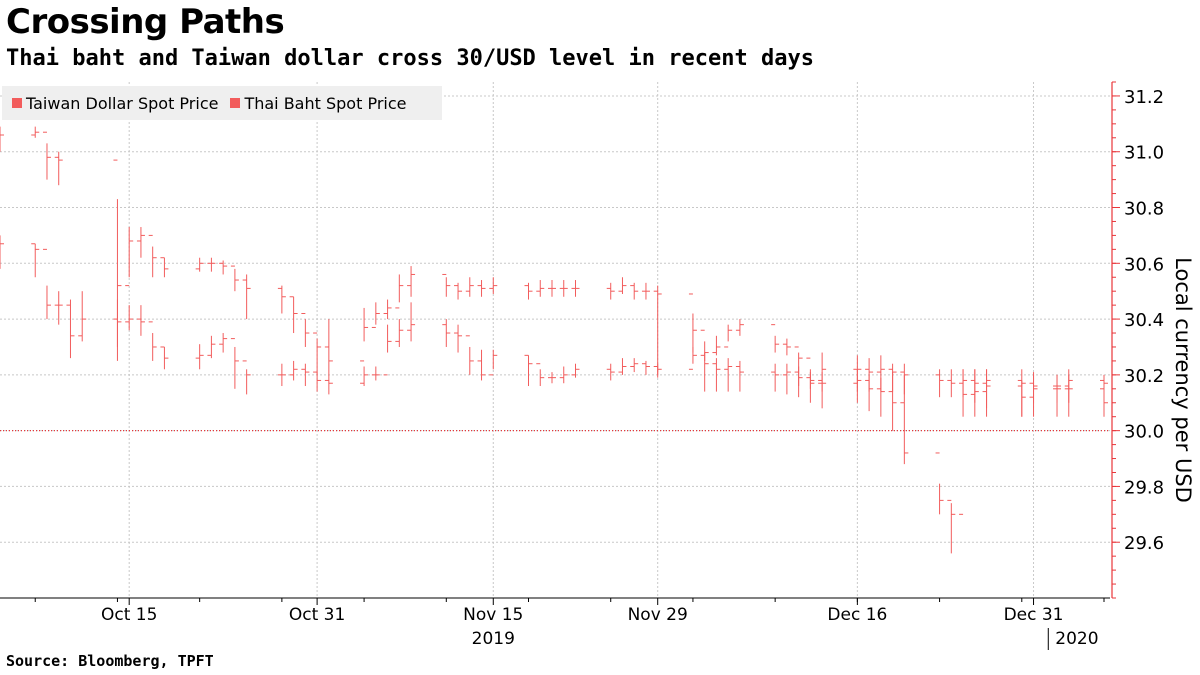 The height and width of the screenshot is (675, 1200). What do you see at coordinates (1144, 264) in the screenshot?
I see `y-tick-label: 30.6` at bounding box center [1144, 264].